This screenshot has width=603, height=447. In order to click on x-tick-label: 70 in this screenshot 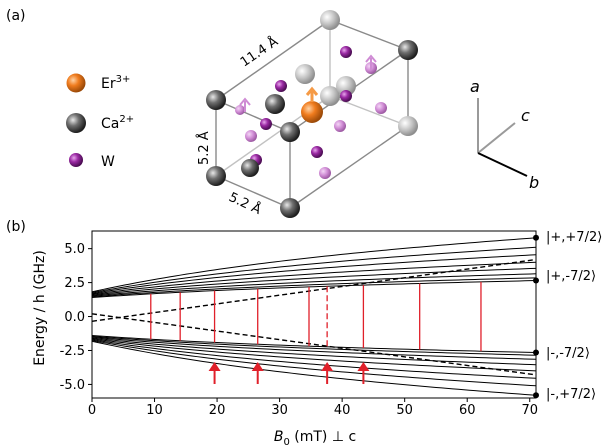, I will do `click(529, 410)`.